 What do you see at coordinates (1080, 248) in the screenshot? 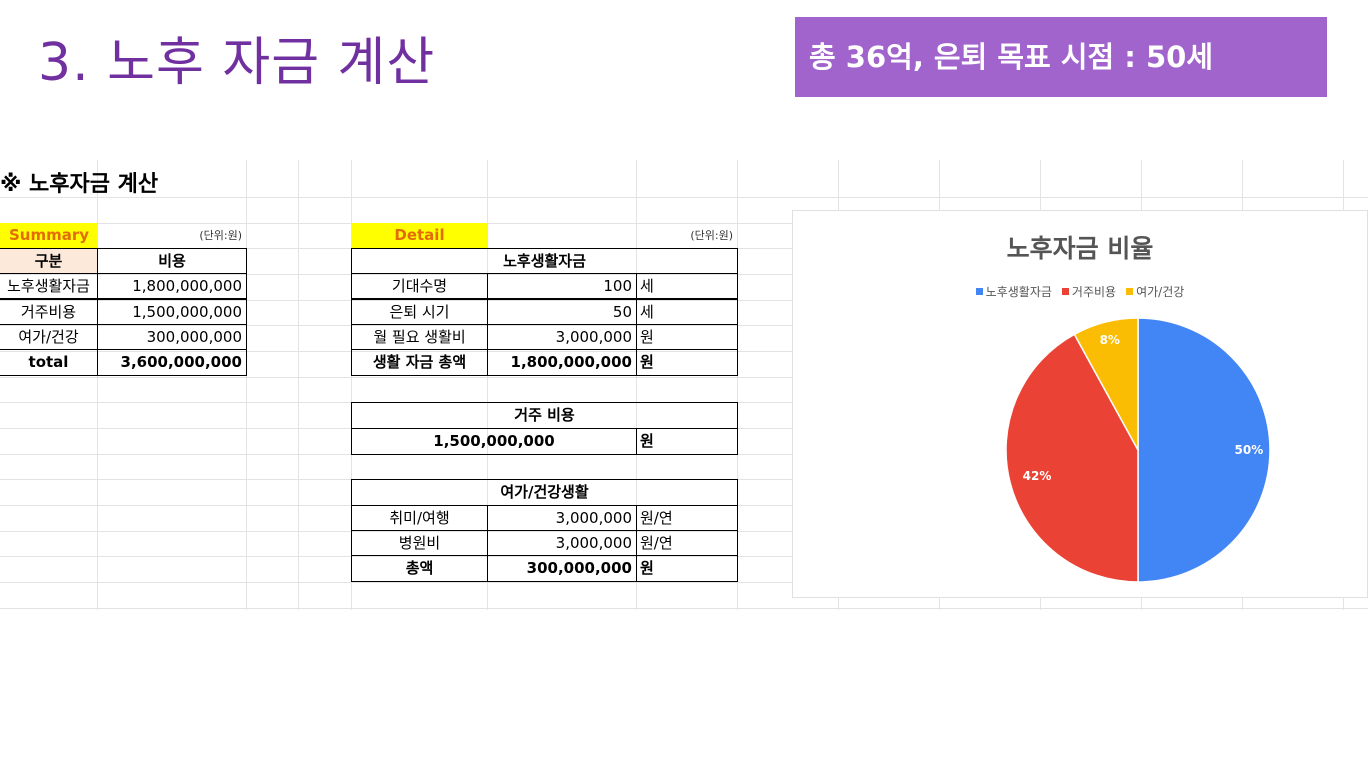
I see `chart-title: 노후자금 비율` at bounding box center [1080, 248].